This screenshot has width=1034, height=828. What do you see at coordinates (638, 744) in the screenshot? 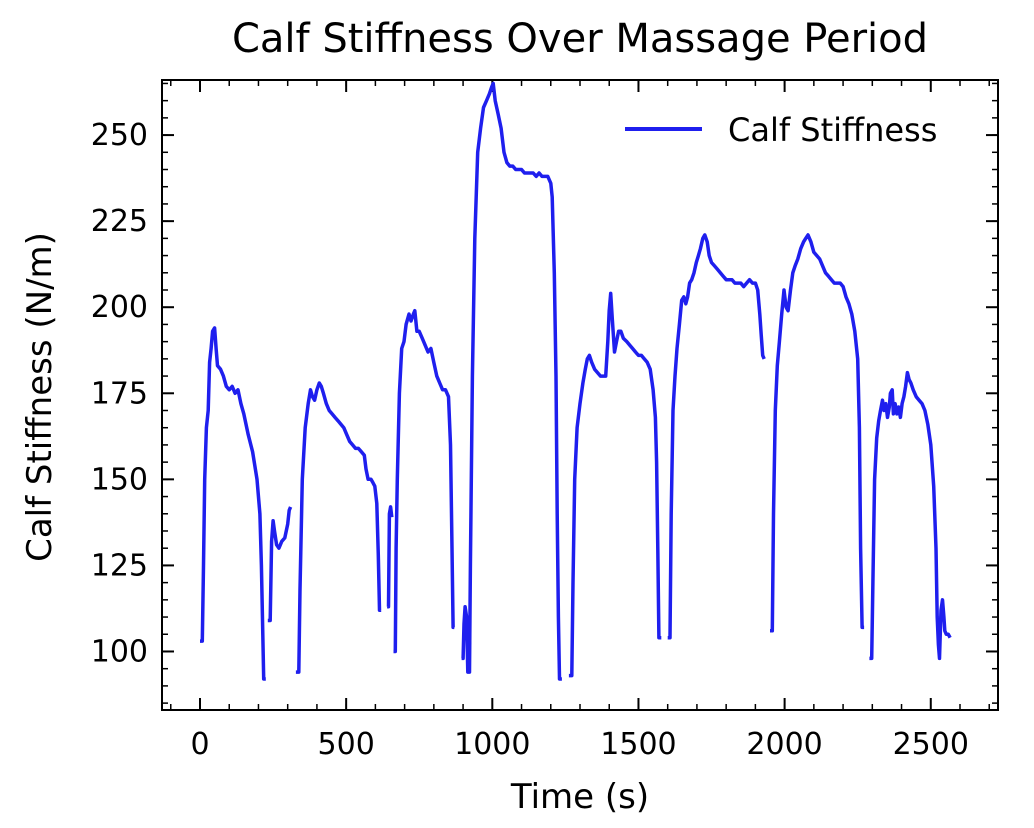
I see `x-tick-label: 1500` at bounding box center [638, 744].